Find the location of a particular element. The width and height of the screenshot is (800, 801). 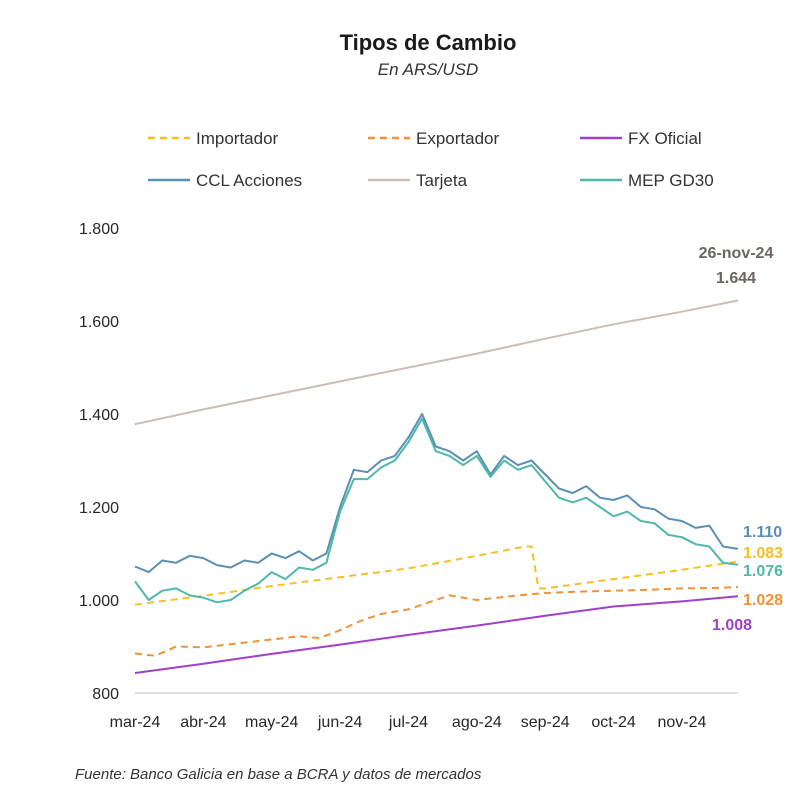

y-tick-label: 800 is located at coordinates (105, 694).